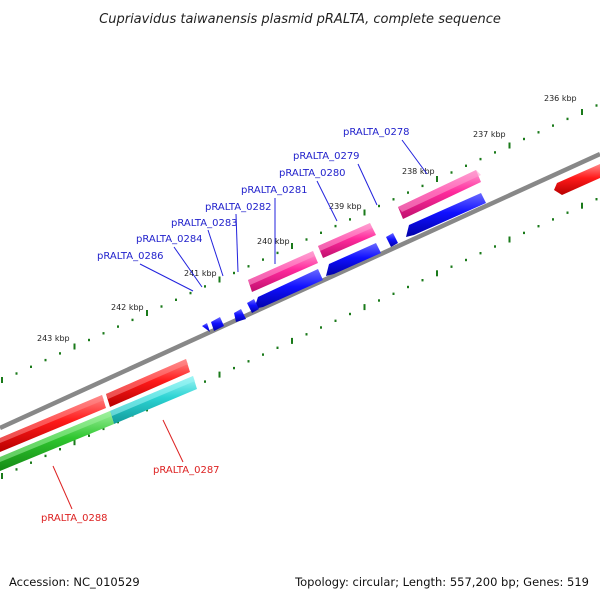  Describe the element at coordinates (560, 98) in the screenshot. I see `tick-label-236kbp: 236 kbp` at that location.